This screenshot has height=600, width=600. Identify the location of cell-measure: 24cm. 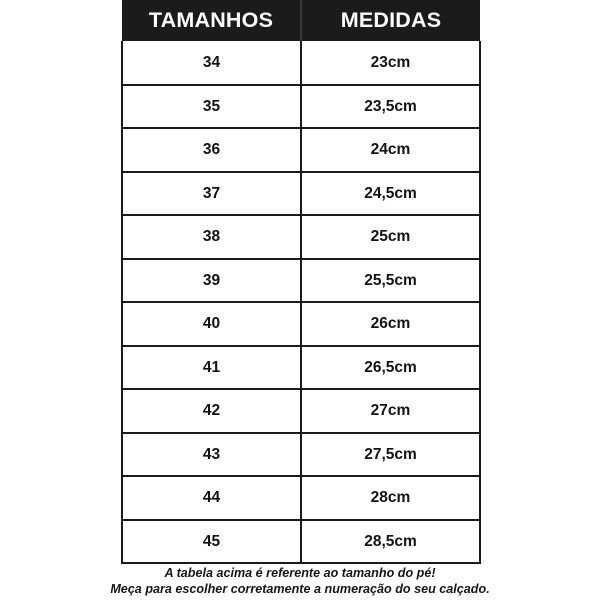
(391, 150).